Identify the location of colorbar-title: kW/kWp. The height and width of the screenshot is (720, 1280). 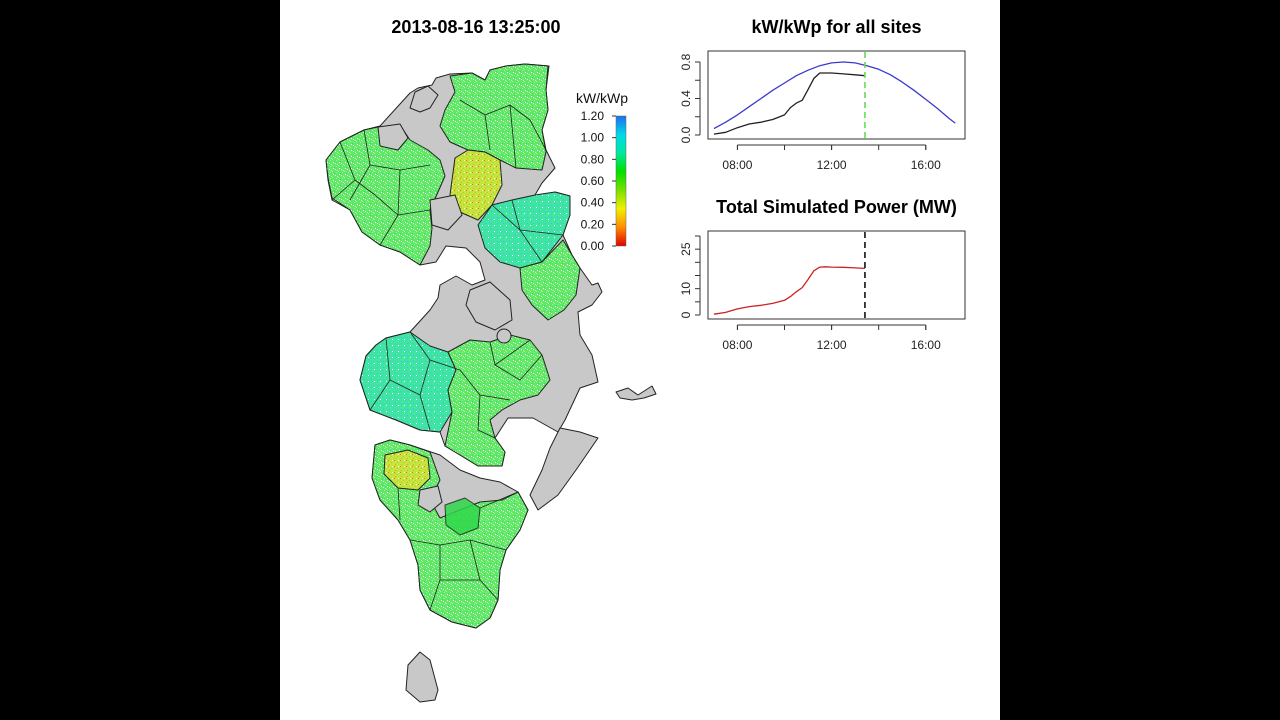
(602, 98).